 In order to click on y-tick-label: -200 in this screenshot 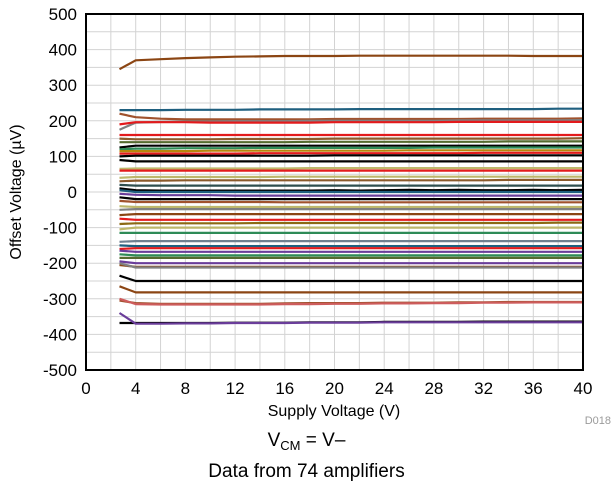, I will do `click(60, 263)`.